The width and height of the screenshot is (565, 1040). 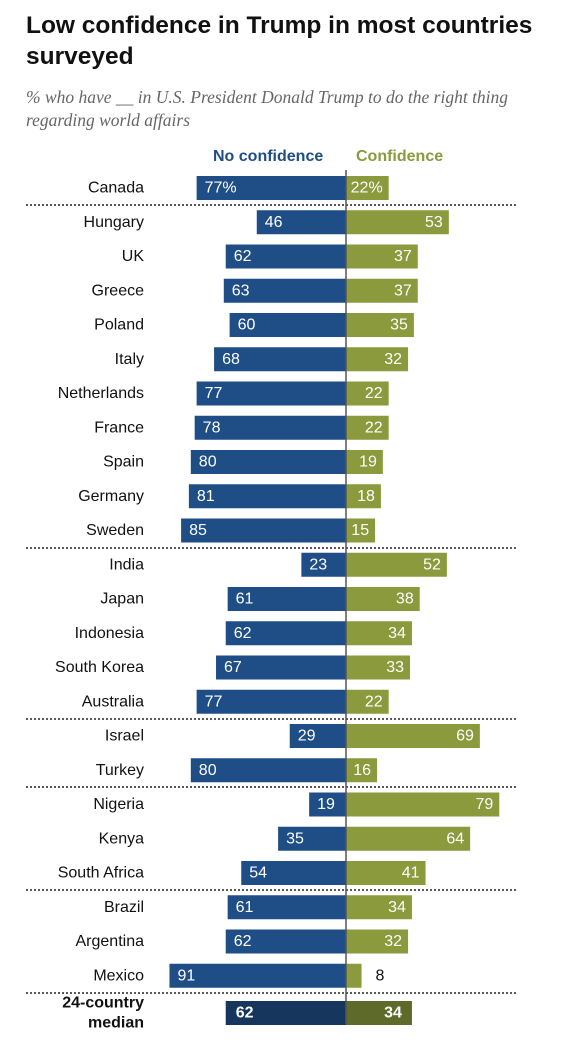 What do you see at coordinates (285, 256) in the screenshot?
I see `bar-no-confidence-uk` at bounding box center [285, 256].